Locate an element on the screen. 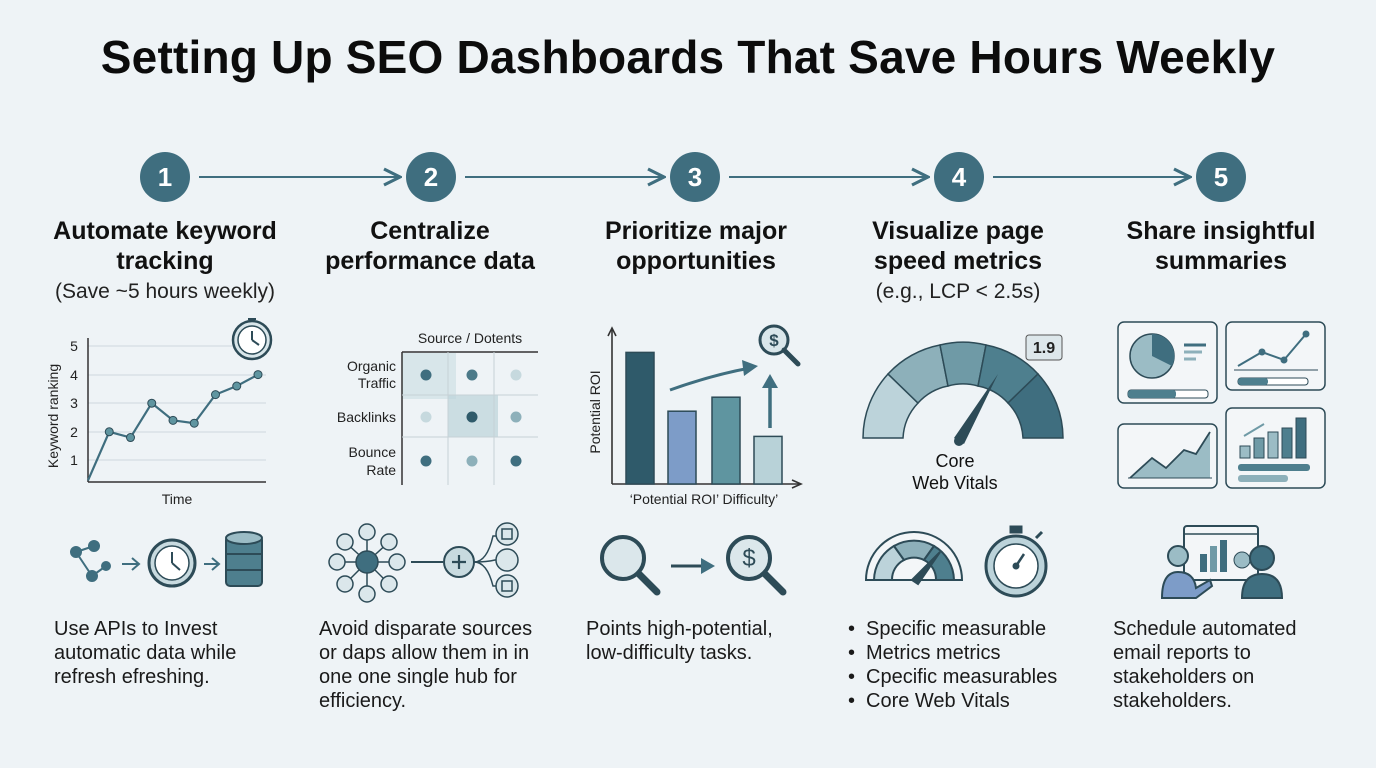  step-3-title-line1: Prioritize major is located at coordinates (696, 231).